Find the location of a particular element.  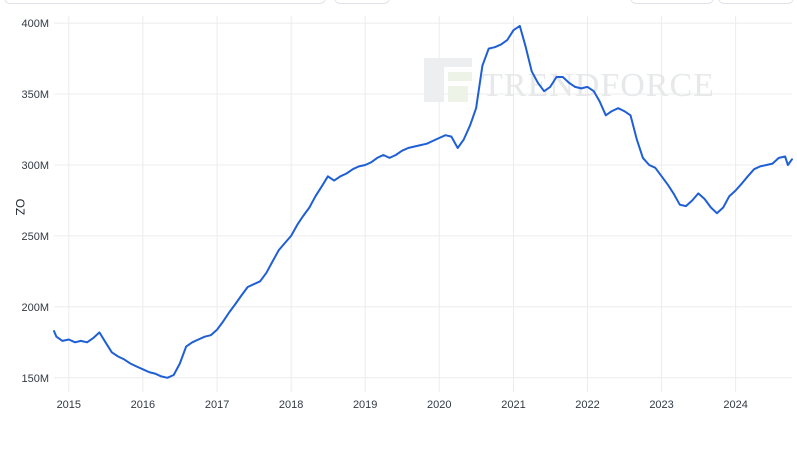

x-tick-label: 2022 is located at coordinates (587, 405).